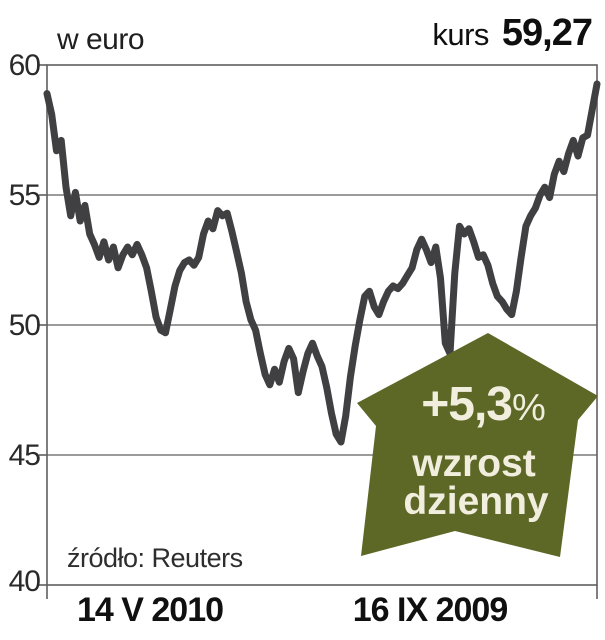 The height and width of the screenshot is (640, 605). What do you see at coordinates (430, 610) in the screenshot?
I see `x-label-right: 16 IX 2009` at bounding box center [430, 610].